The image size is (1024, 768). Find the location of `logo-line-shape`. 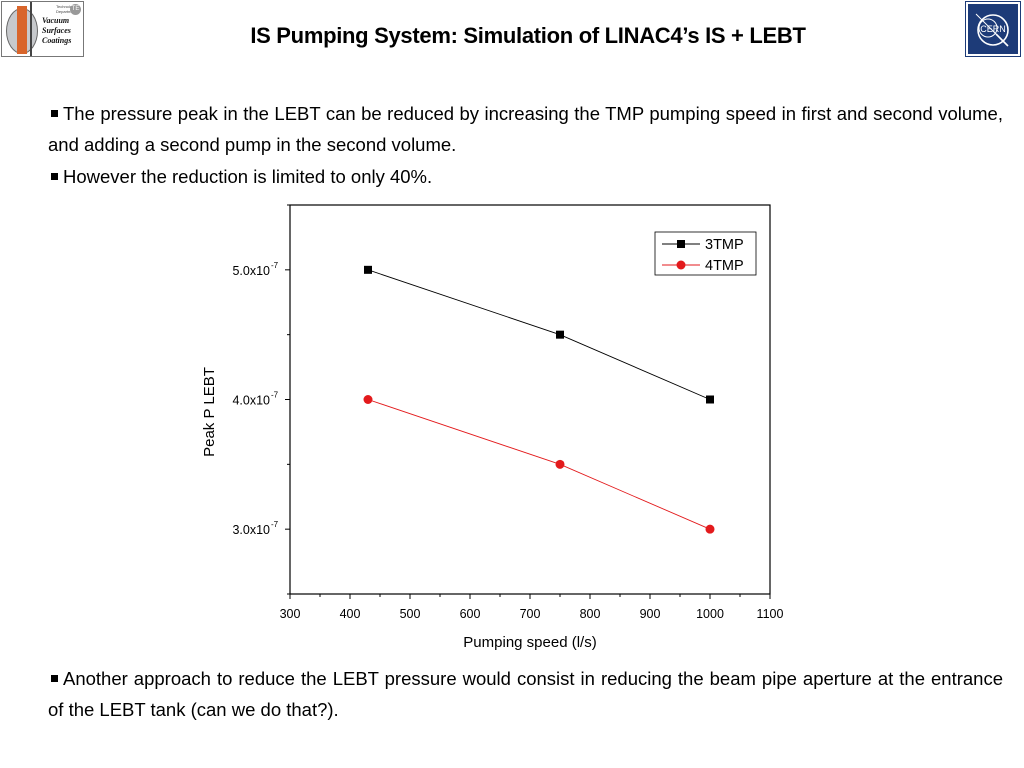

logo-line-shape is located at coordinates (31, 29).